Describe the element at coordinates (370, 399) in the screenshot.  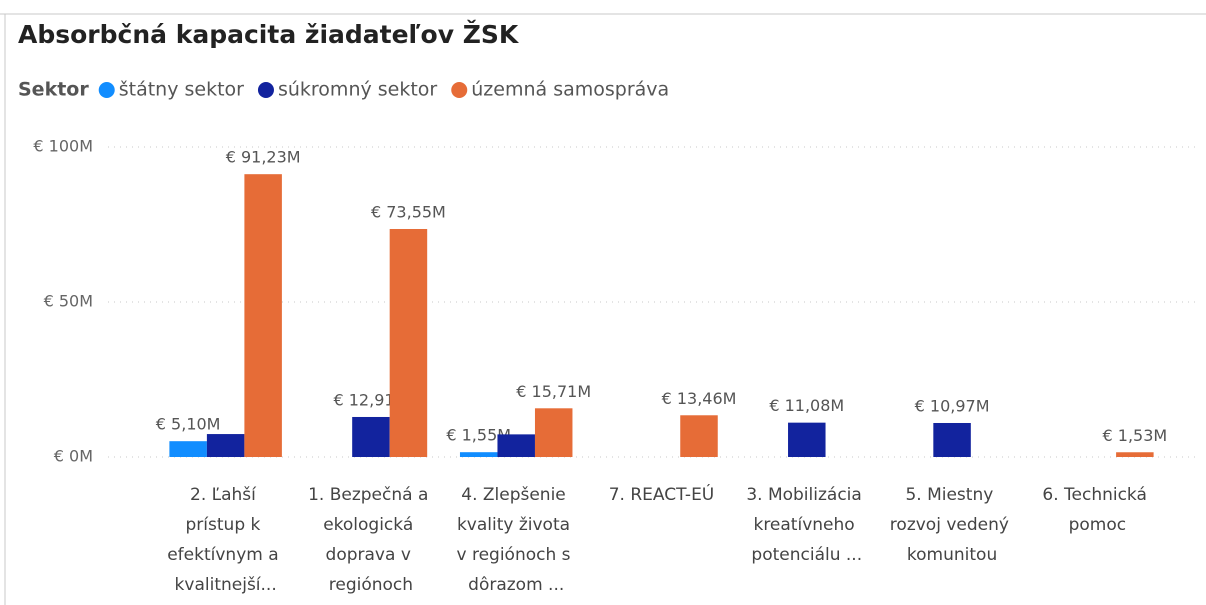
I see `data-label: € 12,91M` at that location.